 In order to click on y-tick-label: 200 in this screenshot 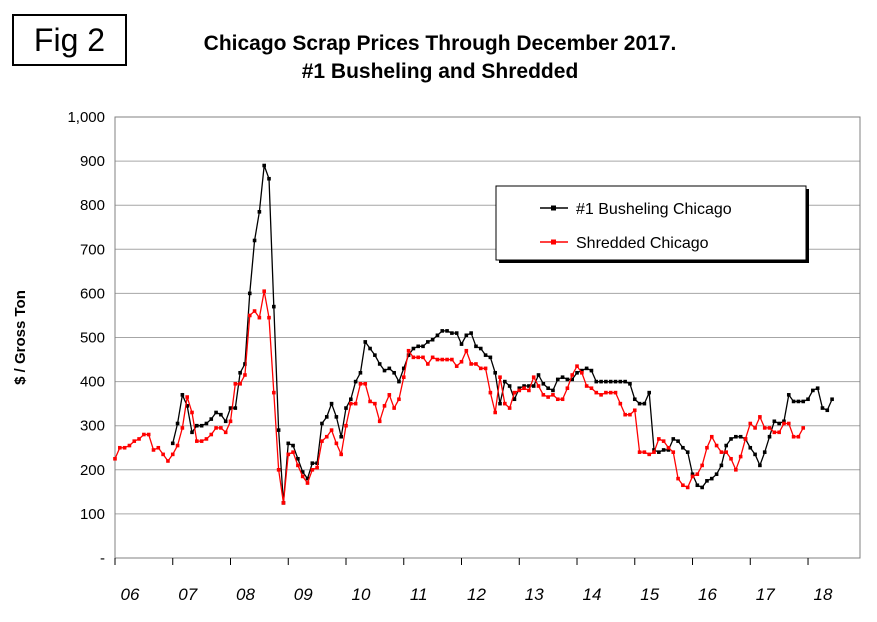, I will do `click(92, 470)`.